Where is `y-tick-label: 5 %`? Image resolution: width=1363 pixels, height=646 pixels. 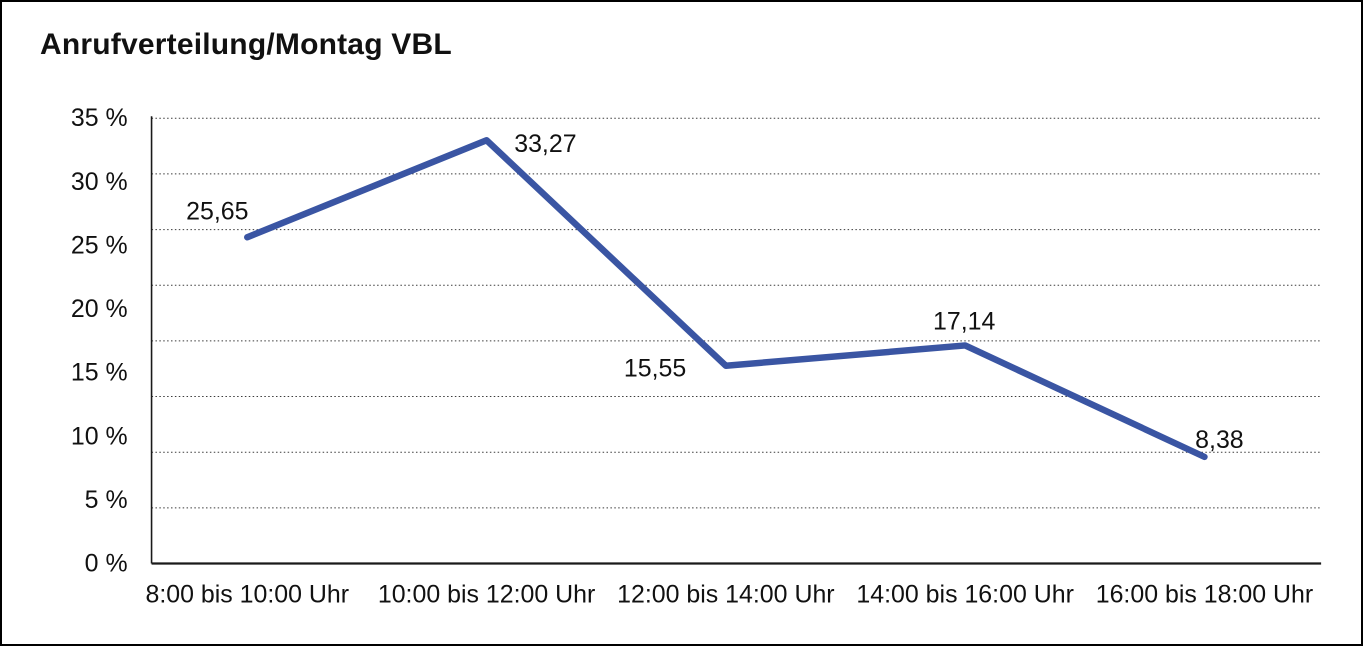 y-tick-label: 5 % is located at coordinates (106, 500).